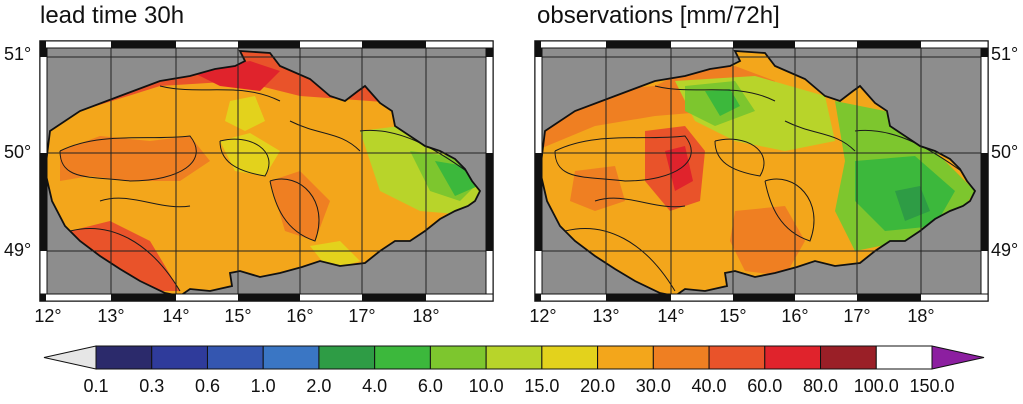  Describe the element at coordinates (606, 316) in the screenshot. I see `lon-label-13-right: 13°` at that location.